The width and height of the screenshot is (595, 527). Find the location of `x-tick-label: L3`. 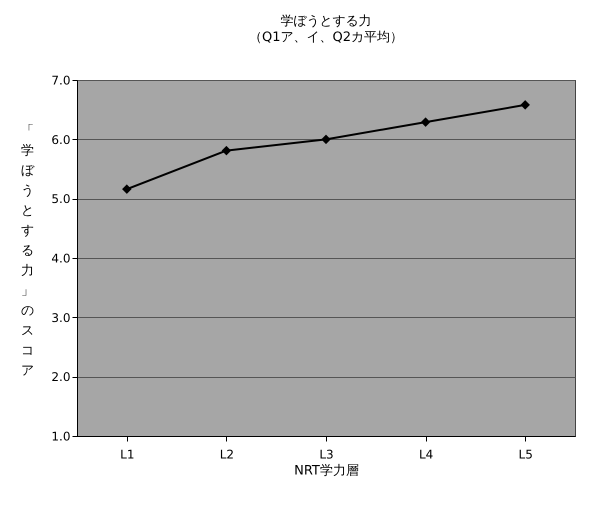

x-tick-label: L3 is located at coordinates (326, 455).